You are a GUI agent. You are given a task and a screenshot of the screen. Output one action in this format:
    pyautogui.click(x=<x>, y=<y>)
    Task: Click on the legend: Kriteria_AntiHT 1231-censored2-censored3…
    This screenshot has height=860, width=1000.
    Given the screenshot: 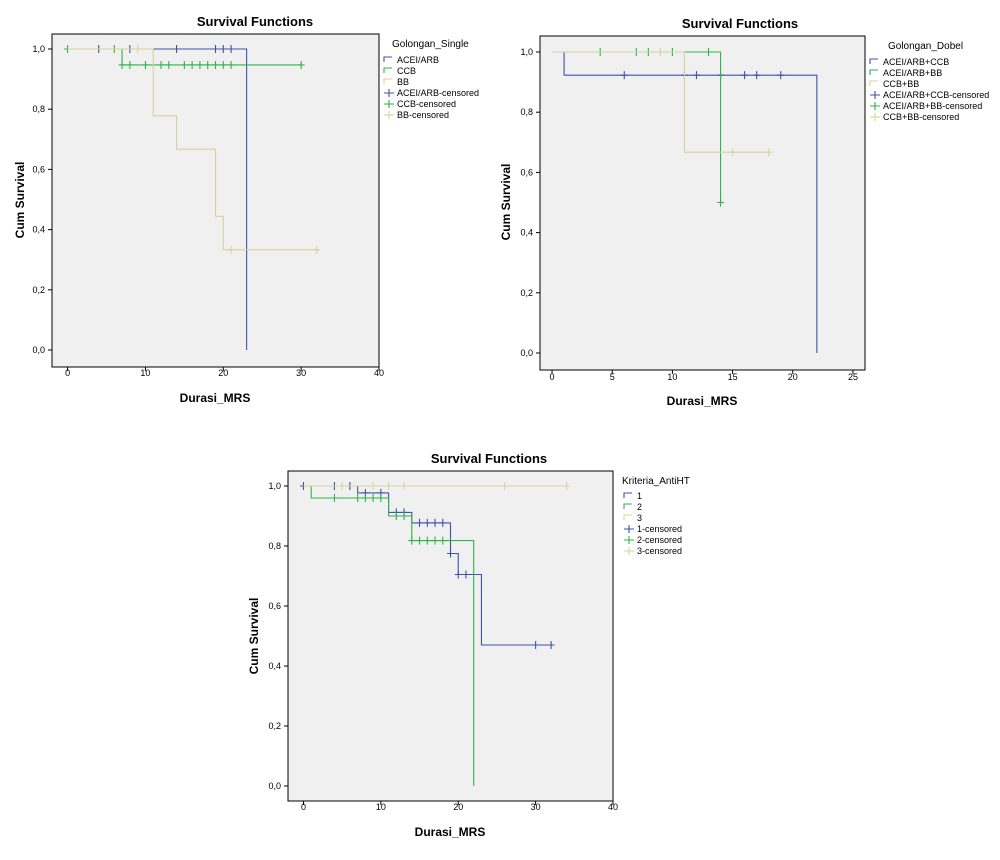 What is the action you would take?
    pyautogui.click(x=656, y=516)
    